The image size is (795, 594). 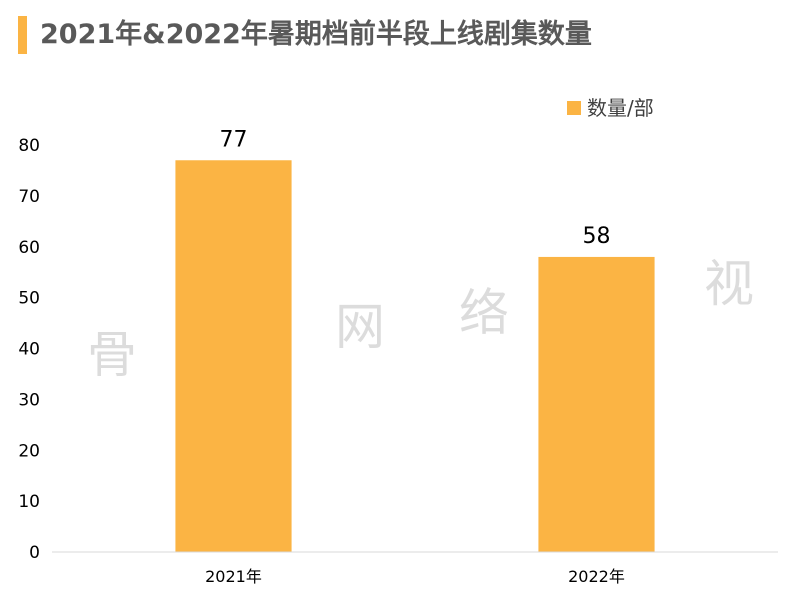 I want to click on bar-2021年, so click(x=233, y=356).